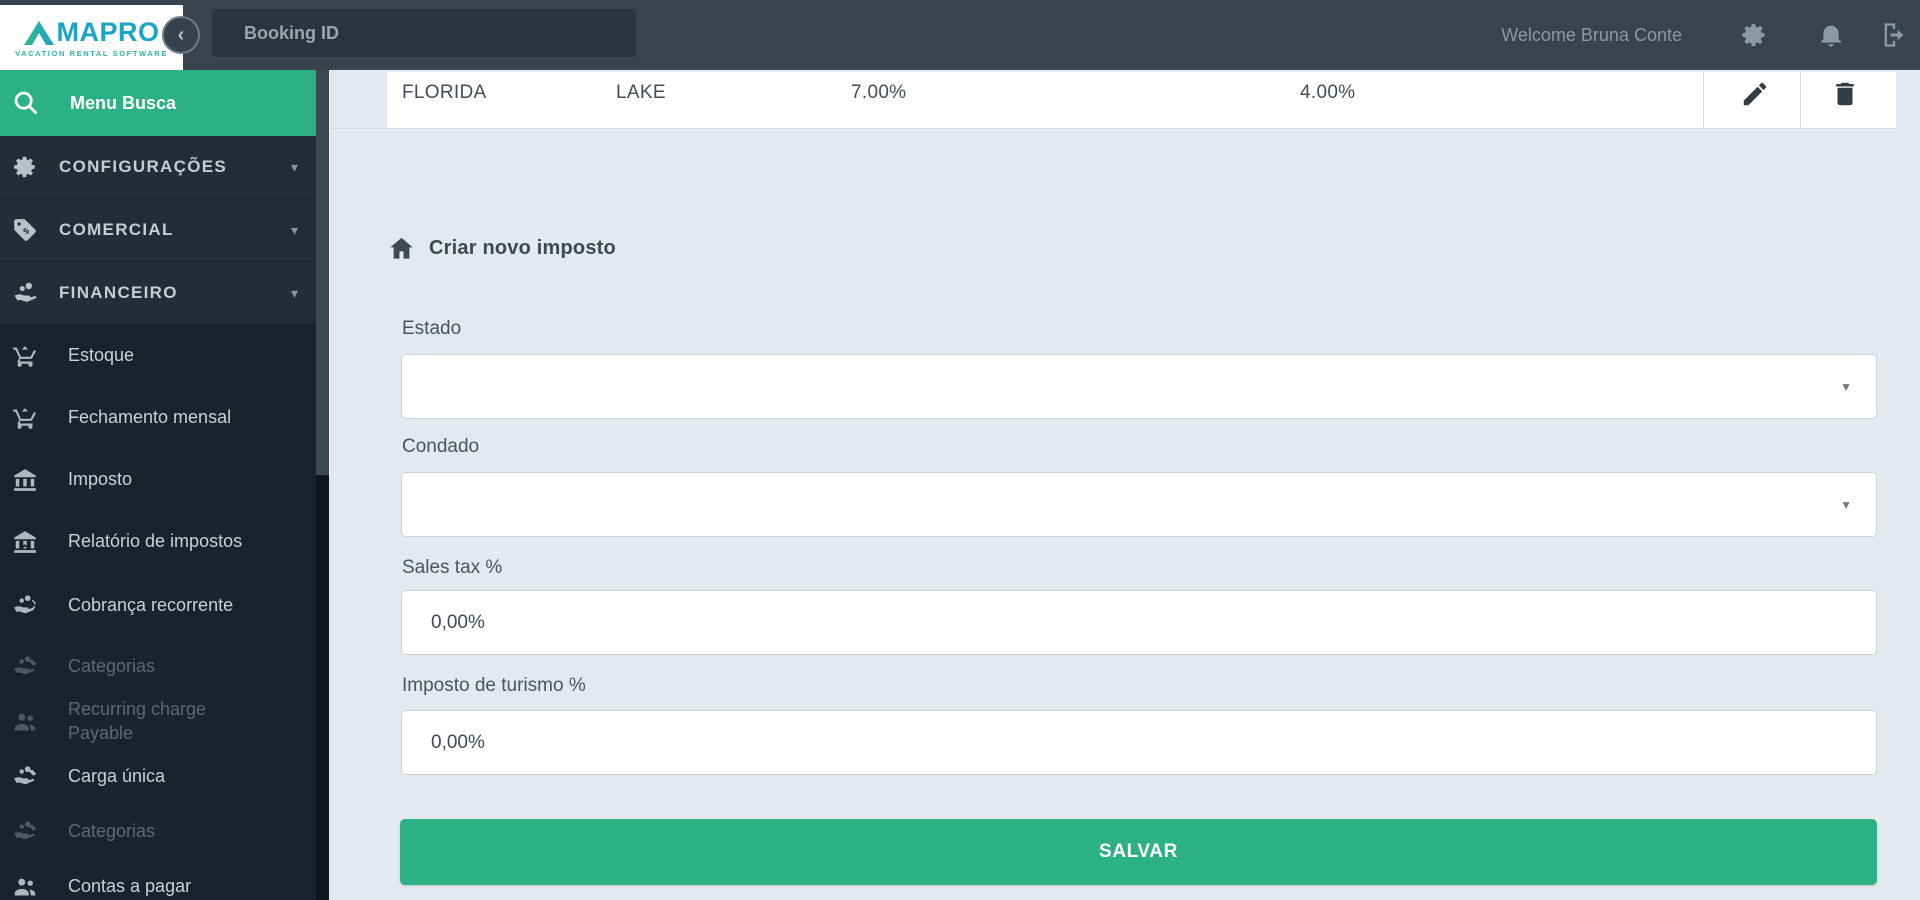 The width and height of the screenshot is (1920, 900). Describe the element at coordinates (1139, 504) in the screenshot. I see `condado-select: ▼` at that location.